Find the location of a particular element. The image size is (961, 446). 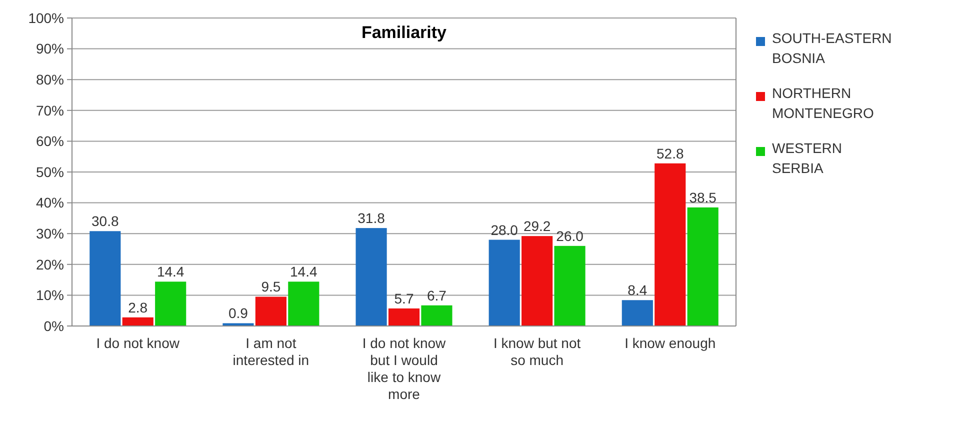

y-tick-label: 20% is located at coordinates (50, 264).